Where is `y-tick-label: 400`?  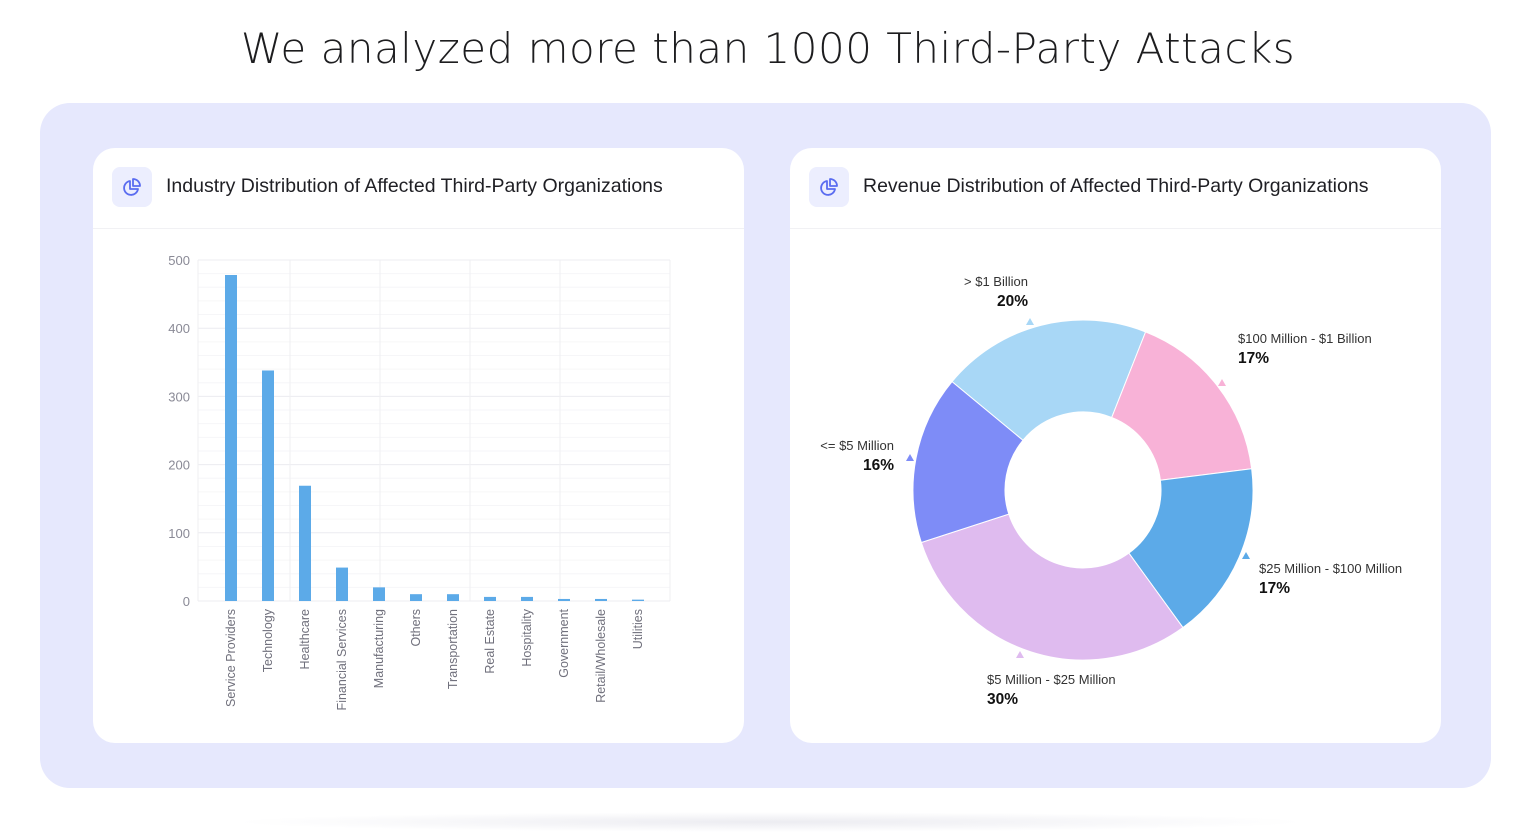 y-tick-label: 400 is located at coordinates (179, 328).